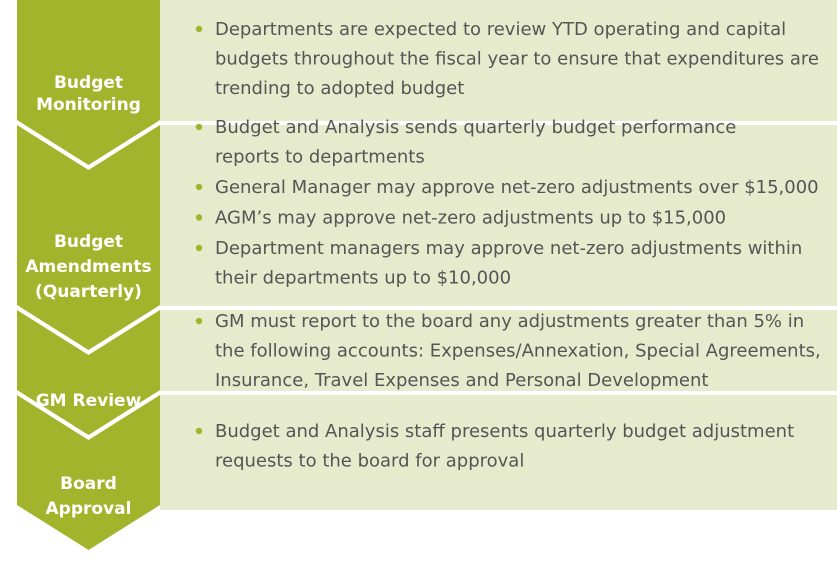 The image size is (837, 565). Describe the element at coordinates (88, 105) in the screenshot. I see `step-label: Monitoring` at that location.